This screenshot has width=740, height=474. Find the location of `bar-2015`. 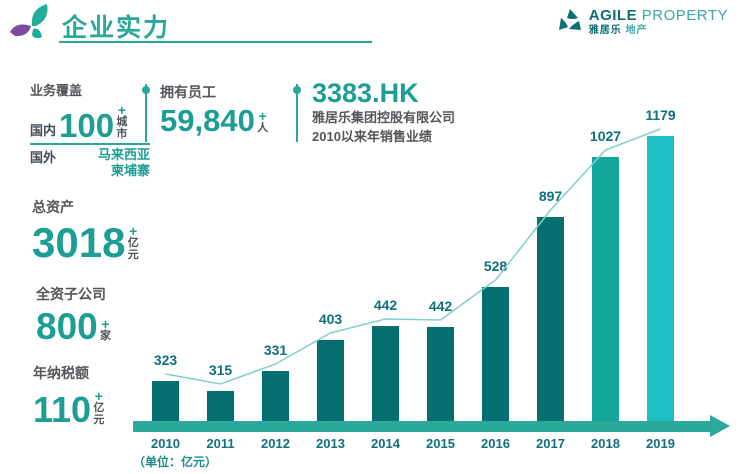

bar-2015 is located at coordinates (440, 374).